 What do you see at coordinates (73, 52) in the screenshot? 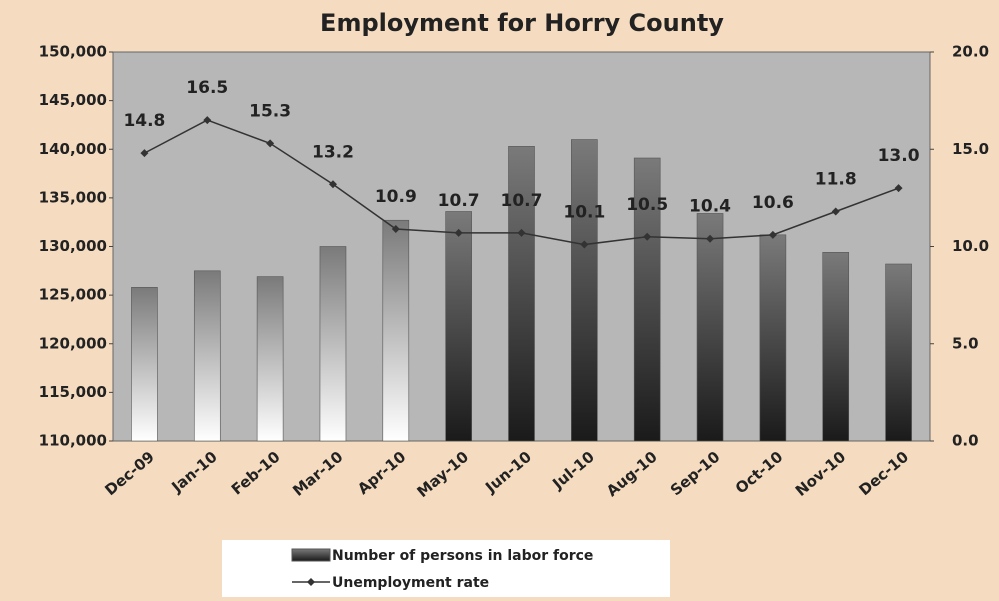
I see `y-tick-label: 150,000` at bounding box center [73, 52].